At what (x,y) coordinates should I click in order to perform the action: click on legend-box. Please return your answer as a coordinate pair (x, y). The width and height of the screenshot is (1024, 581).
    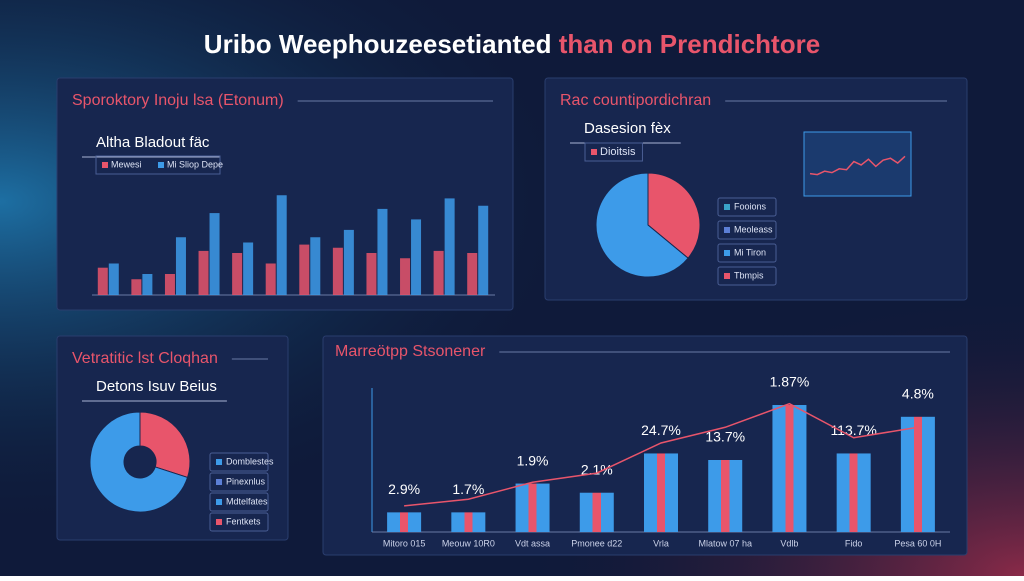
    Looking at the image, I should click on (158, 165).